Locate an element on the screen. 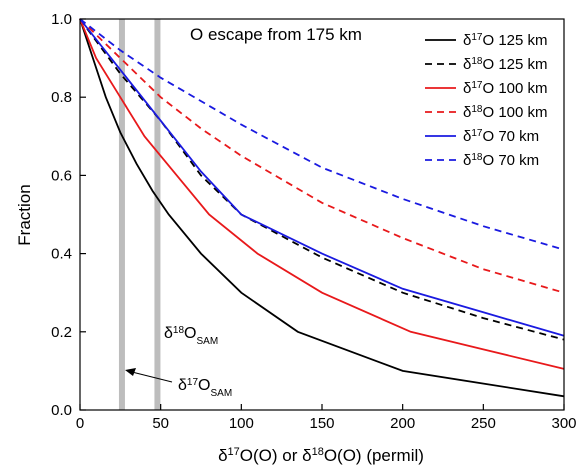 This screenshot has height=467, width=580. y-axis-title: Fraction is located at coordinates (24, 214).